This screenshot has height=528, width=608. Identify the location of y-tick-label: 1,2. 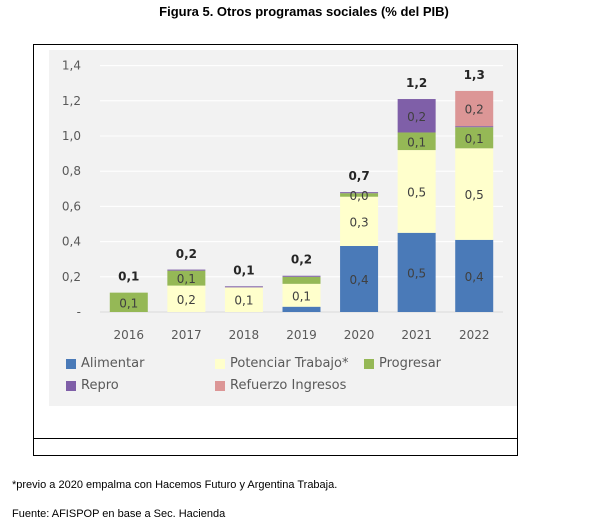
(71, 101).